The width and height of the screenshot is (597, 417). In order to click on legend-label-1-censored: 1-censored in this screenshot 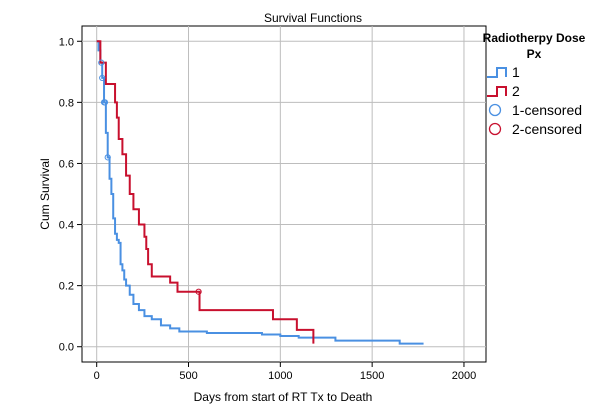, I will do `click(547, 109)`.